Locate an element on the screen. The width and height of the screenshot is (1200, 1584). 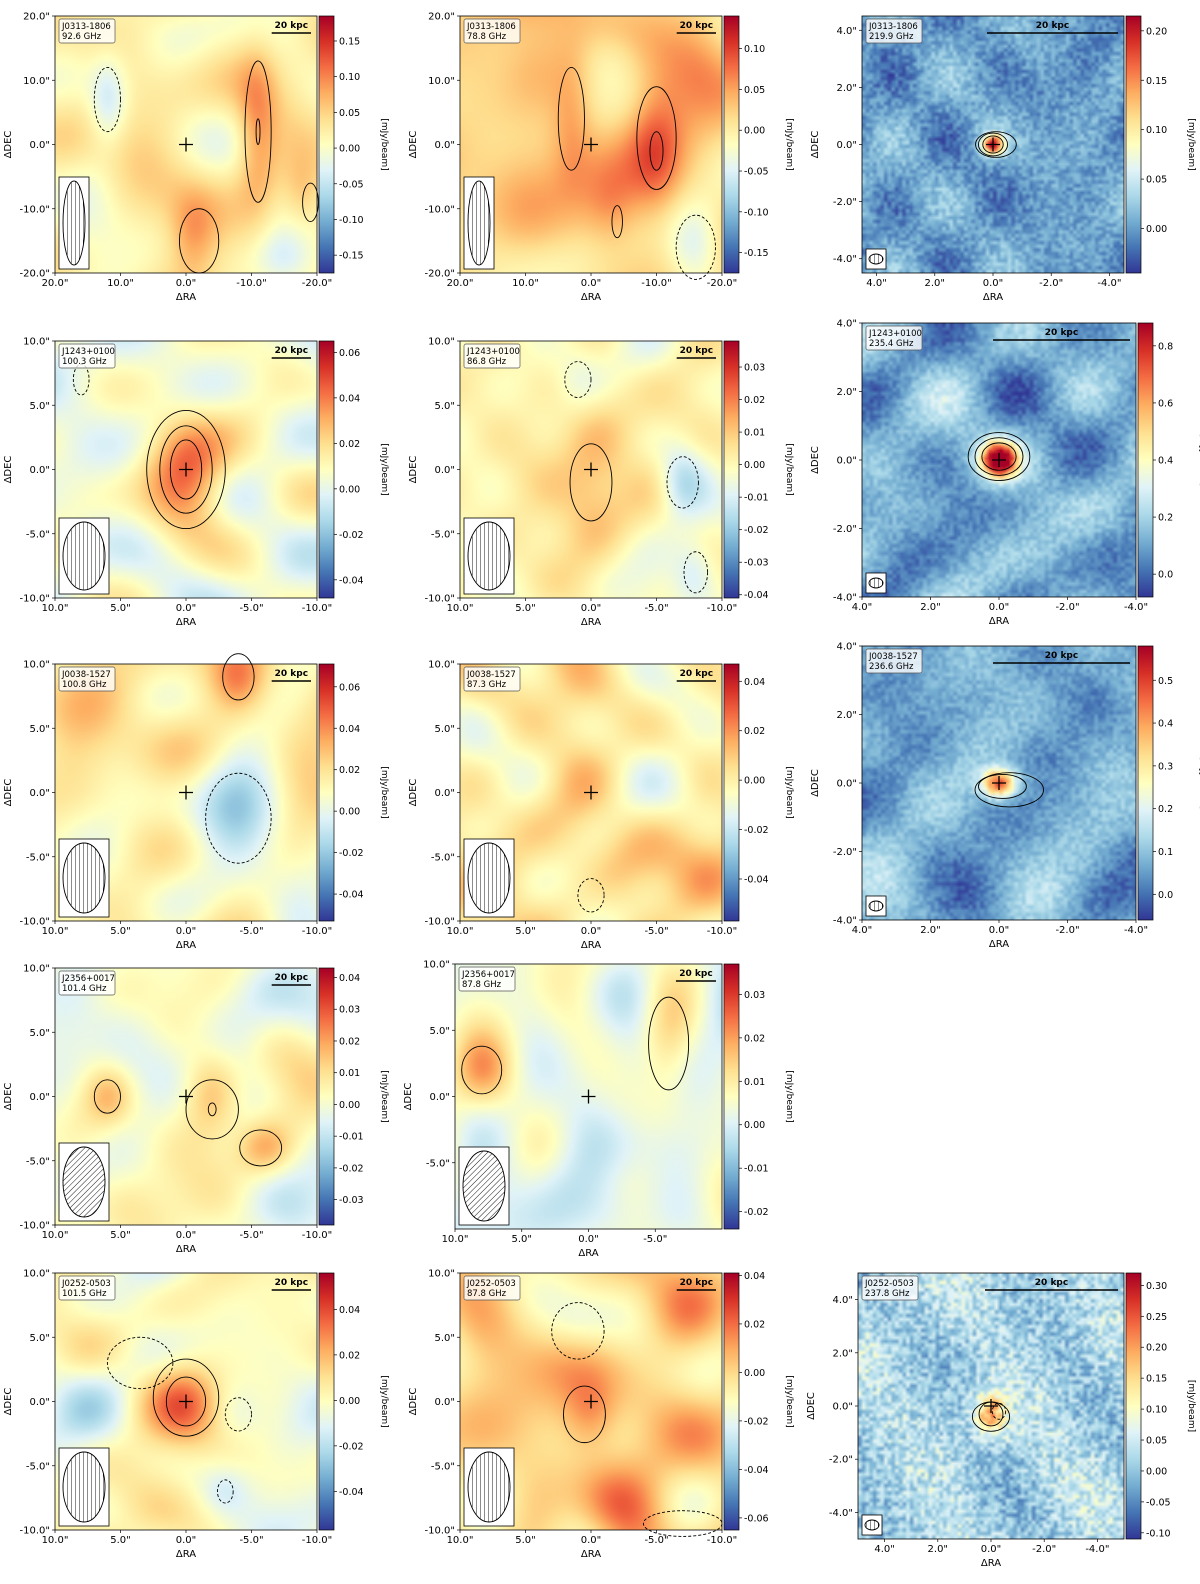
y-tick-label: -4.0" is located at coordinates (841, 1513).